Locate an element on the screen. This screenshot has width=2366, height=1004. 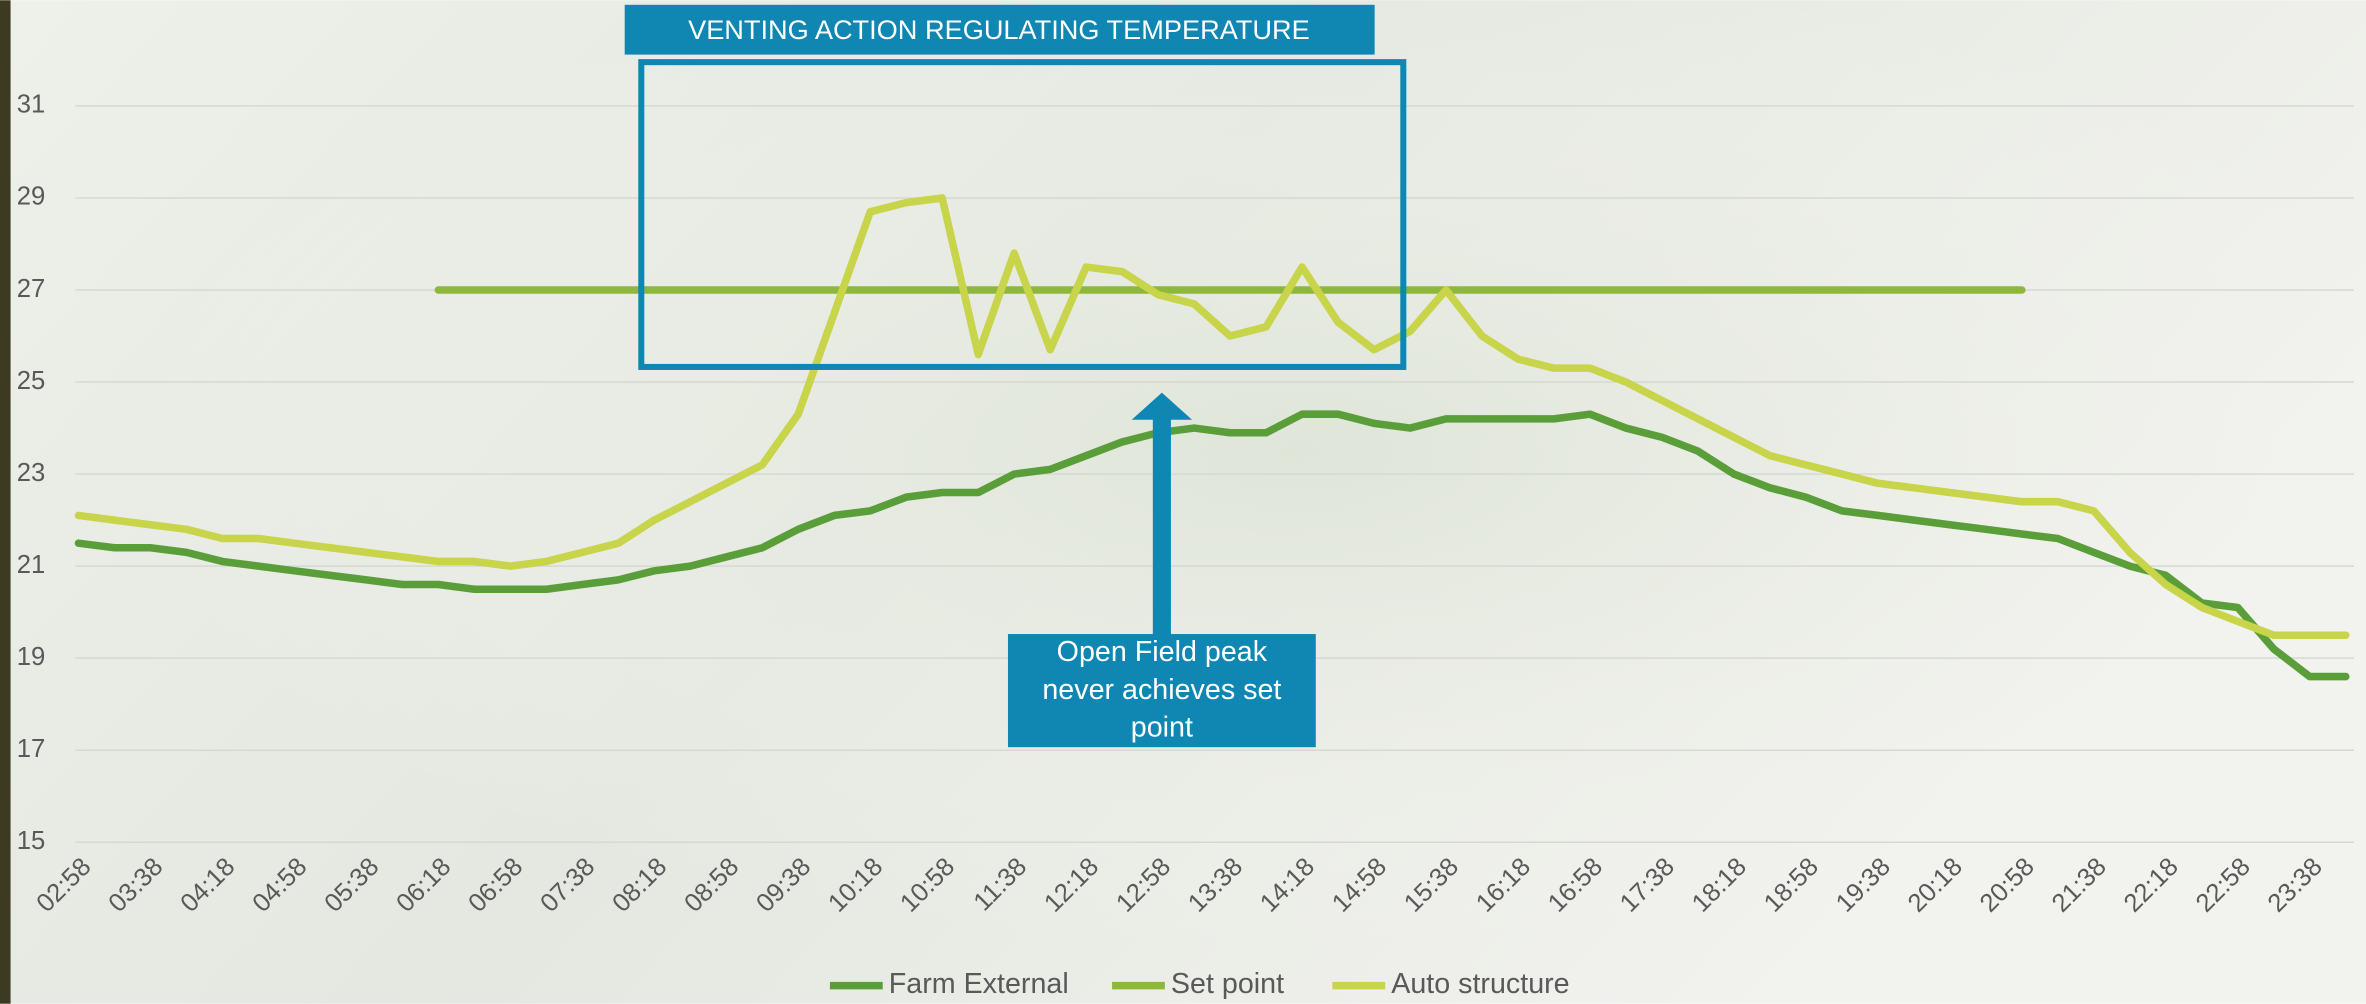
y-tick-label: 19 is located at coordinates (31, 657).